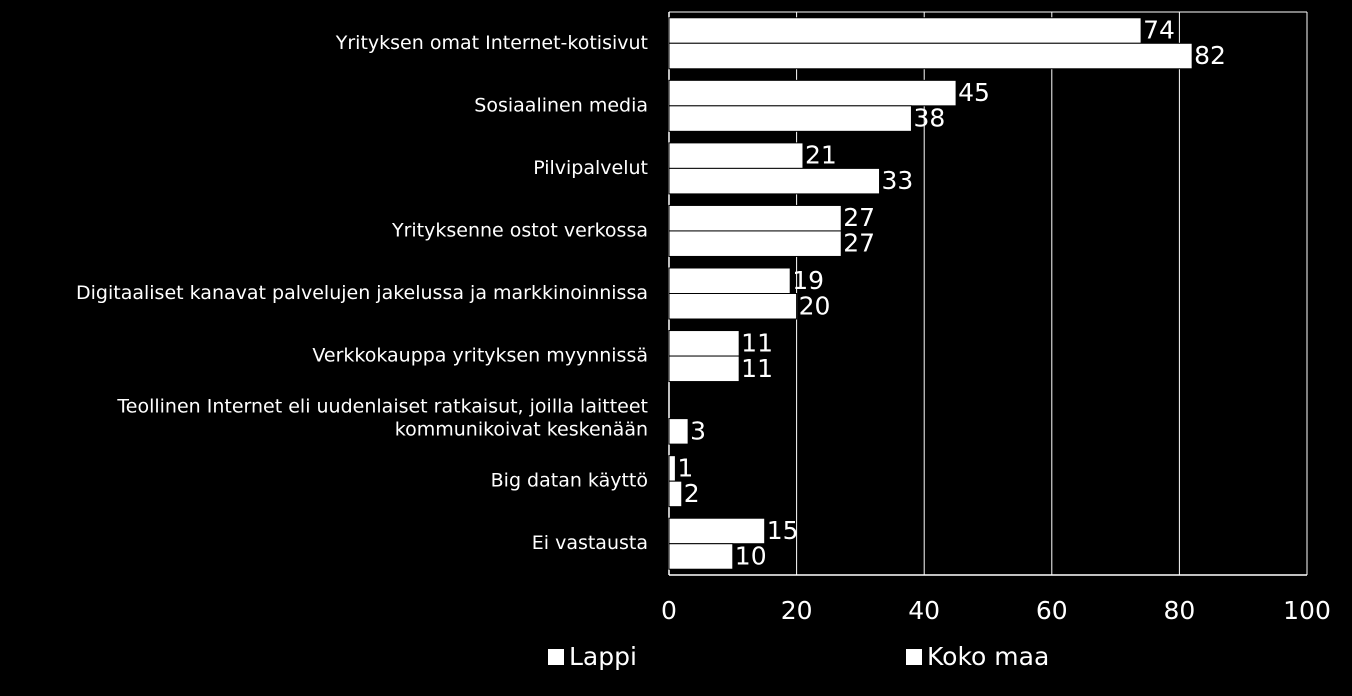 This screenshot has height=696, width=1352. What do you see at coordinates (988, 656) in the screenshot?
I see `legend-label: Koko maa` at bounding box center [988, 656].